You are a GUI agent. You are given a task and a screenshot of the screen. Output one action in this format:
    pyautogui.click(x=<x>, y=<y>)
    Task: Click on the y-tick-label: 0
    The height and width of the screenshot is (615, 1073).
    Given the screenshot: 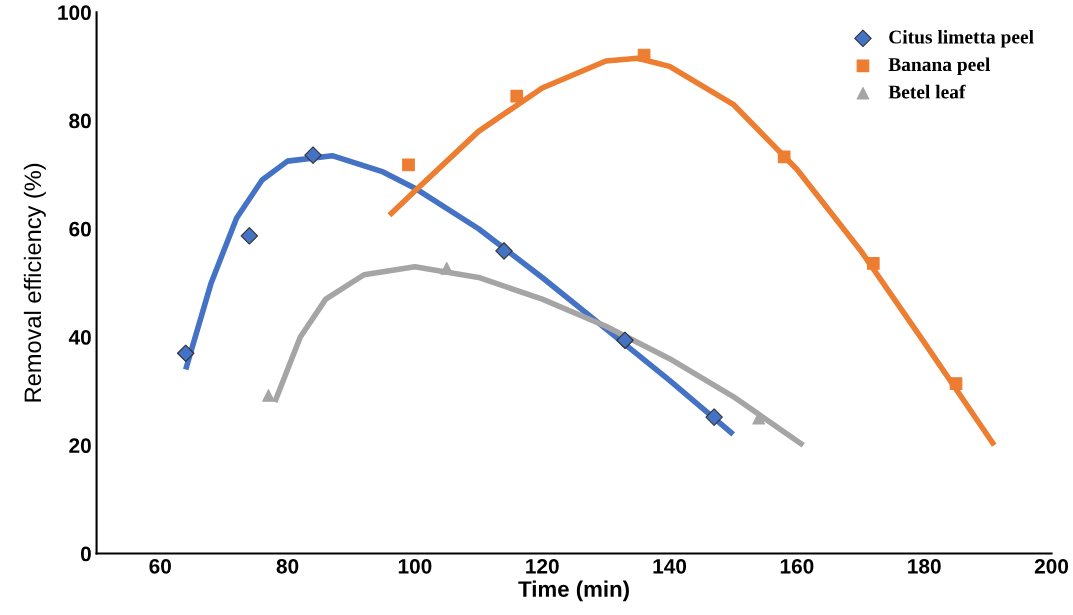 What is the action you would take?
    pyautogui.click(x=85, y=554)
    